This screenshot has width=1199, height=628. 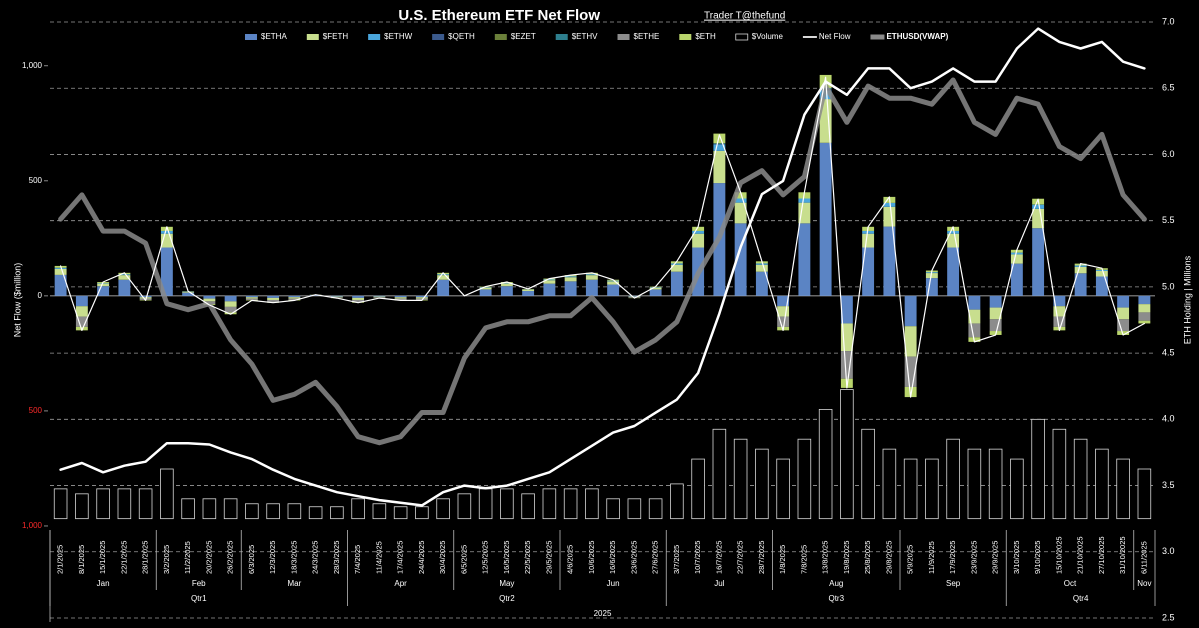 I want to click on x-tick-label: 6/3/2025, so click(x=251, y=559).